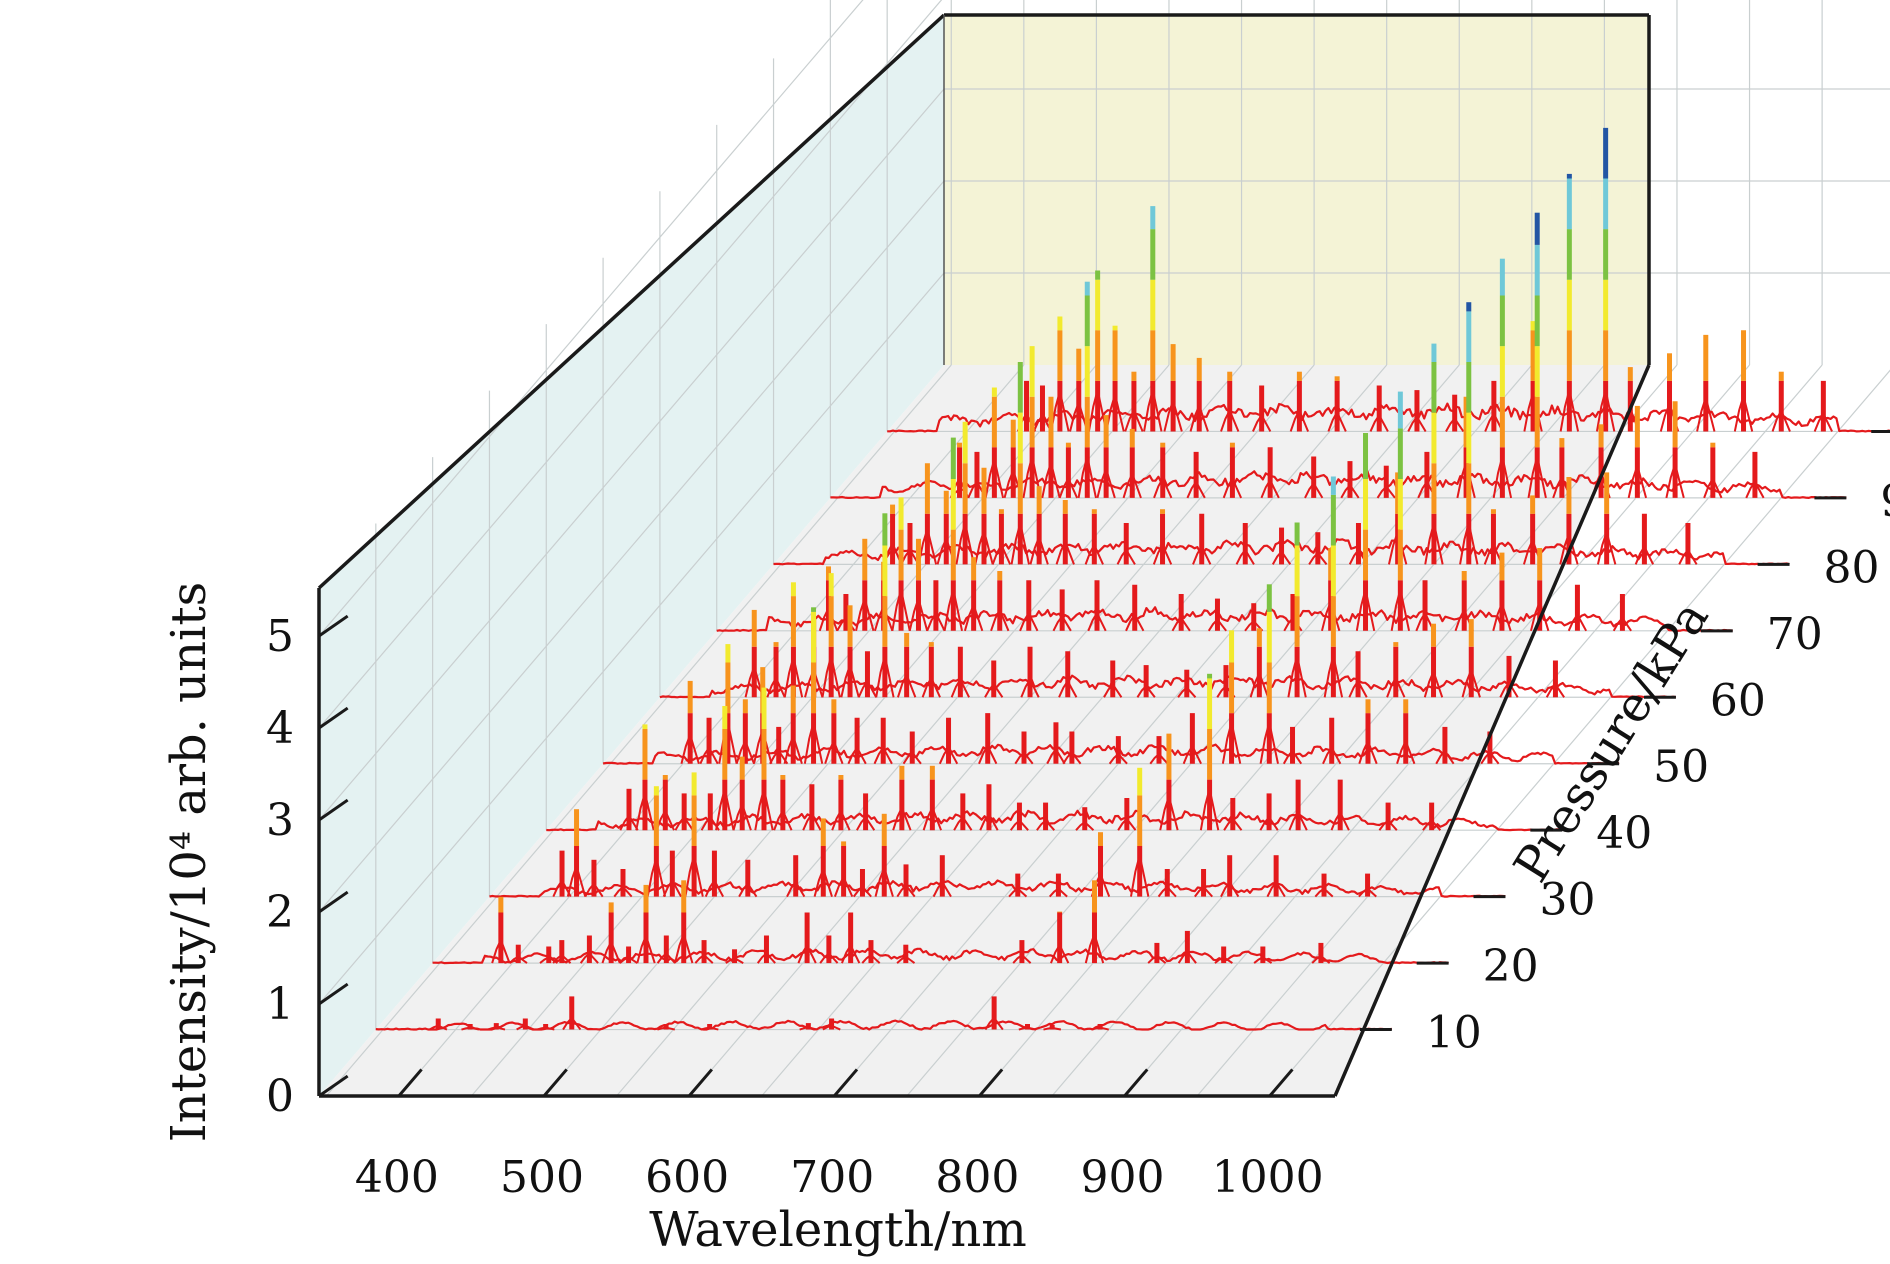  I want to click on x-tick-label-800: 800, so click(977, 1177).